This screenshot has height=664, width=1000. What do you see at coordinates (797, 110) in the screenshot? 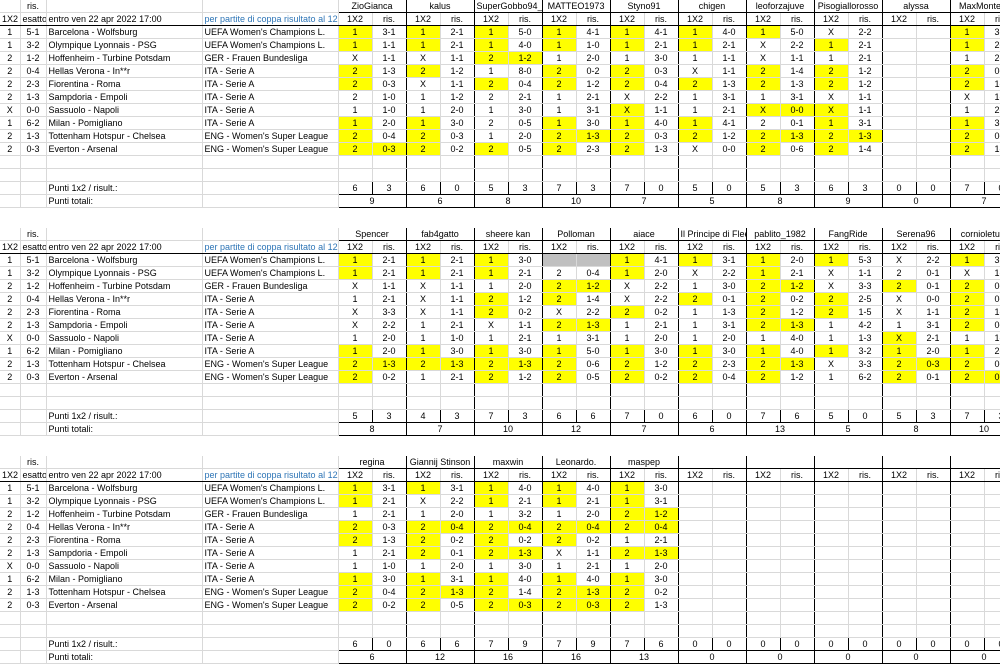
I see `prediction-score: 0-0` at bounding box center [797, 110].